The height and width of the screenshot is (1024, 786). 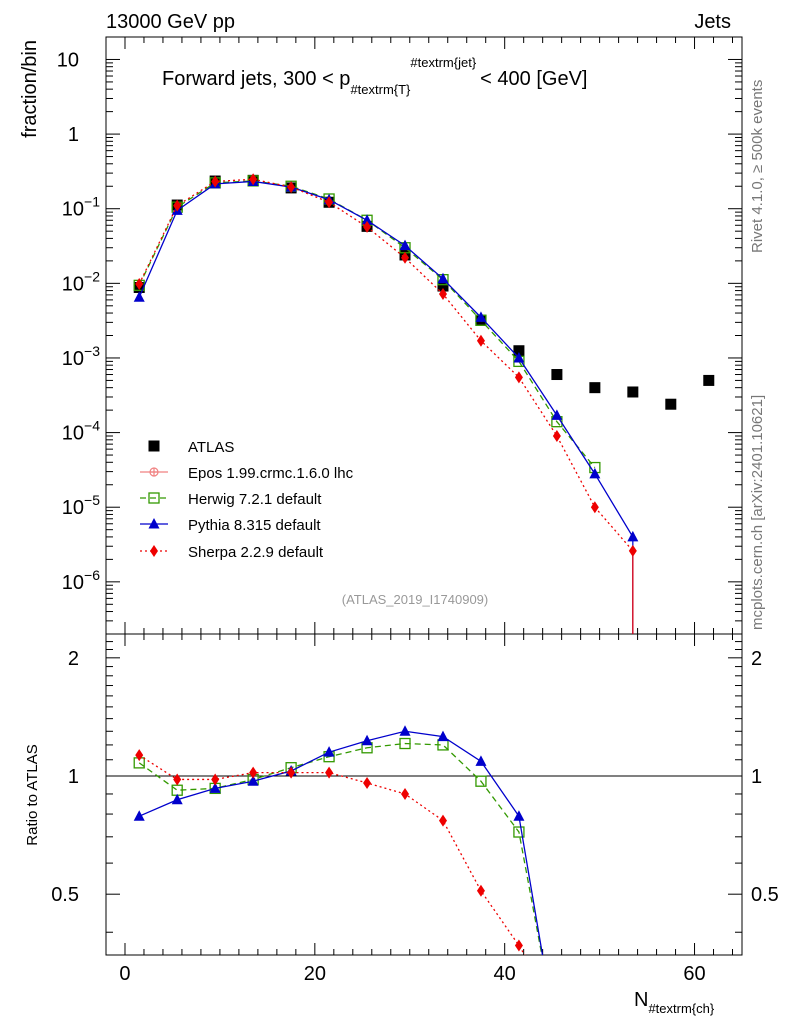 I want to click on y-tick-label: 10⁻³, so click(x=81, y=356).